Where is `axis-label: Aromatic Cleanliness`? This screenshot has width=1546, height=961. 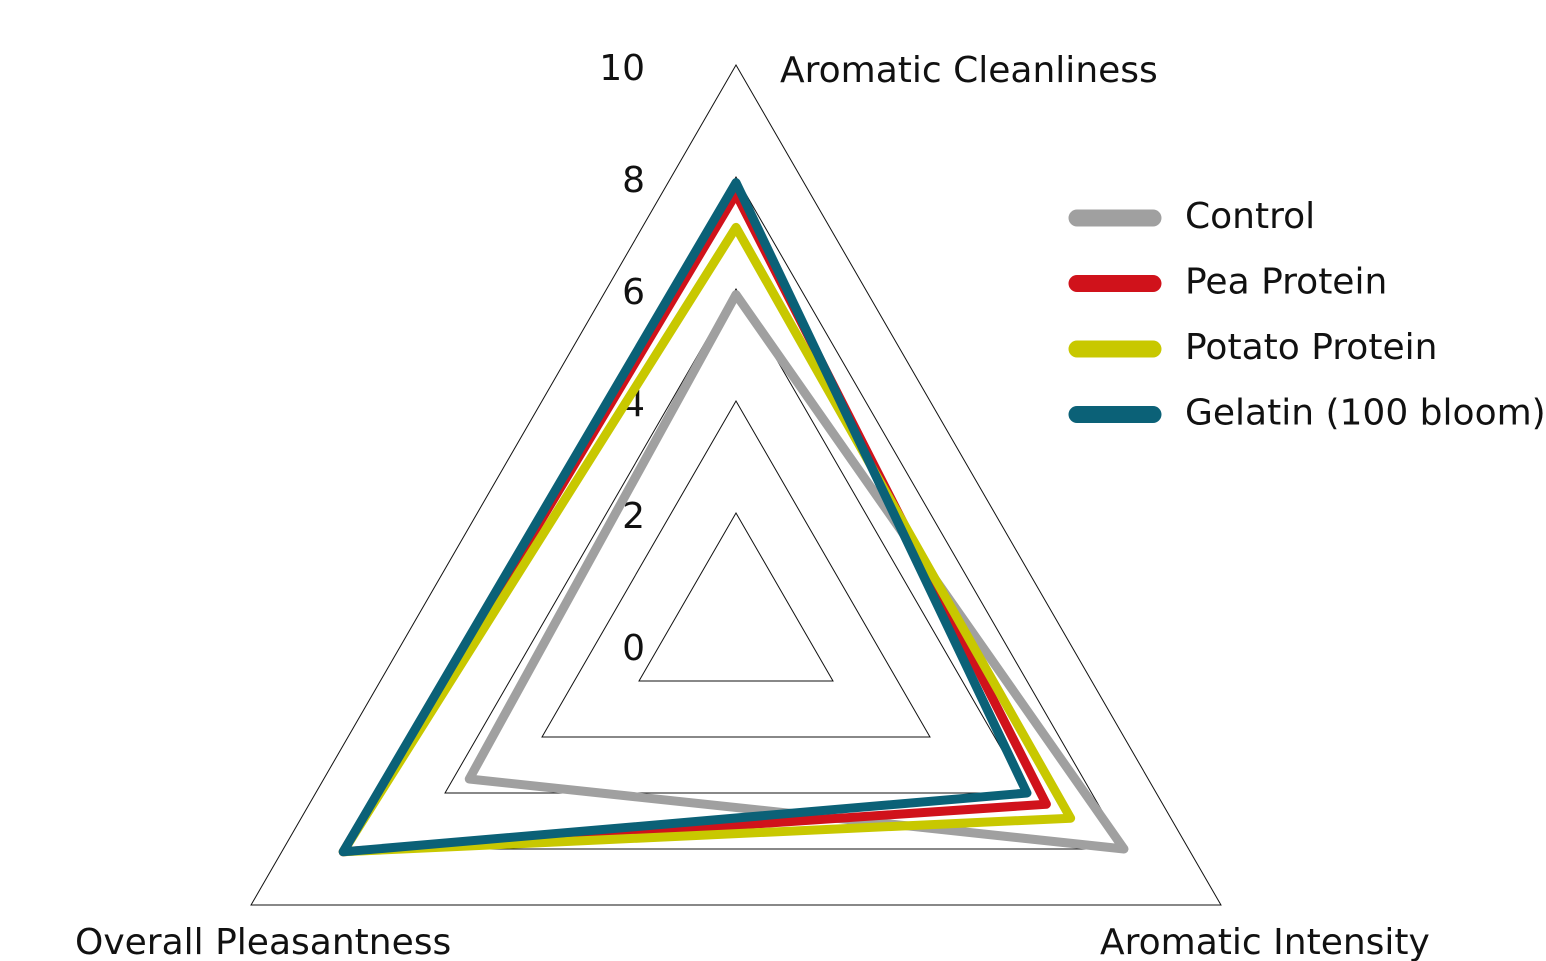 axis-label: Aromatic Cleanliness is located at coordinates (969, 70).